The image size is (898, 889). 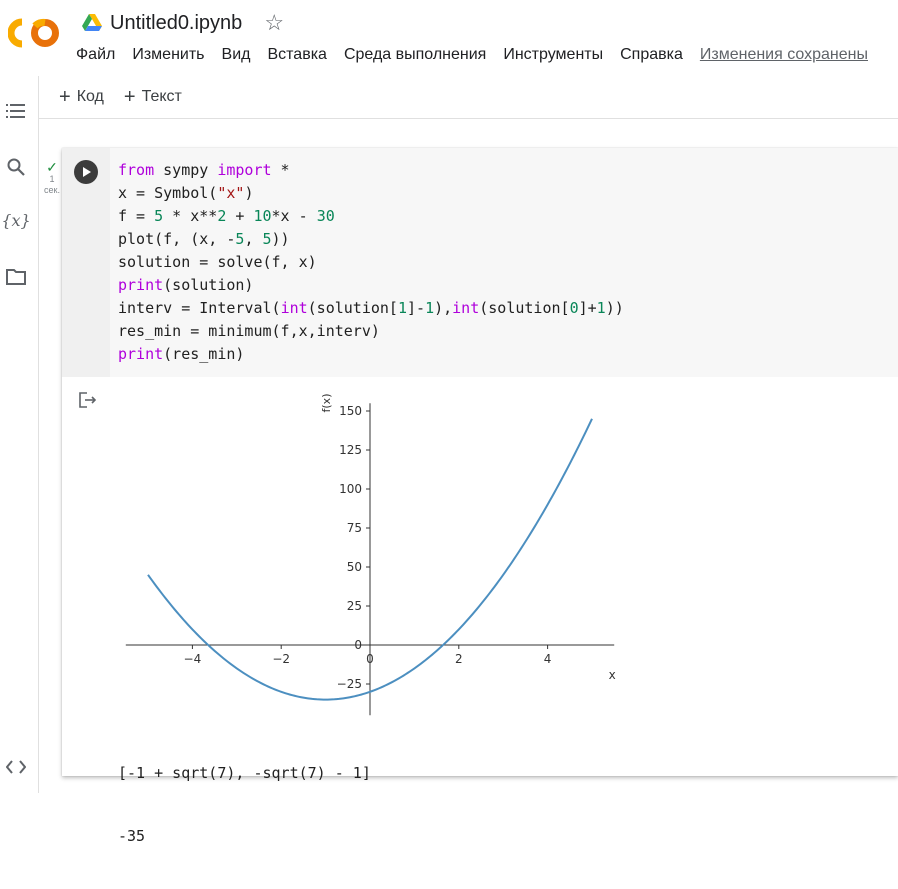 I want to click on add-text-label: Текст, so click(x=161, y=96).